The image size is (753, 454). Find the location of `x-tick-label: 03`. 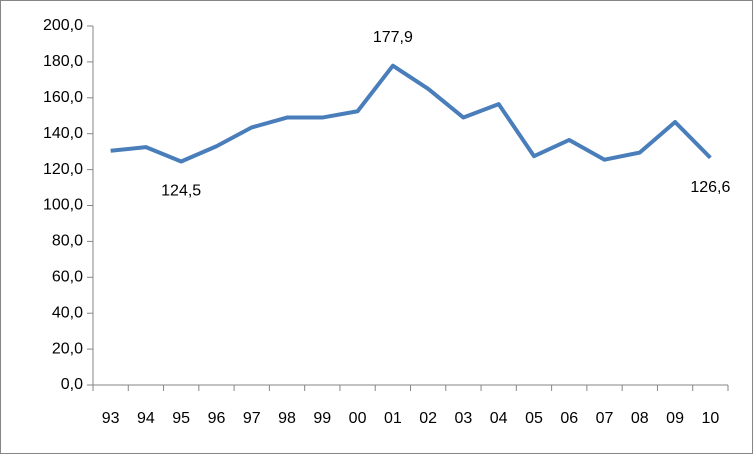

x-tick-label: 03 is located at coordinates (464, 418).